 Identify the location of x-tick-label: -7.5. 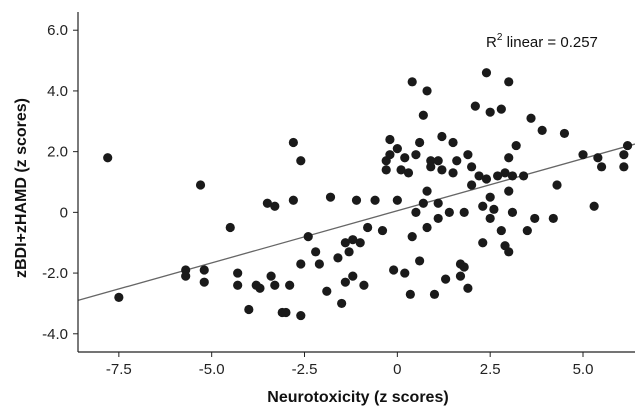
(119, 369).